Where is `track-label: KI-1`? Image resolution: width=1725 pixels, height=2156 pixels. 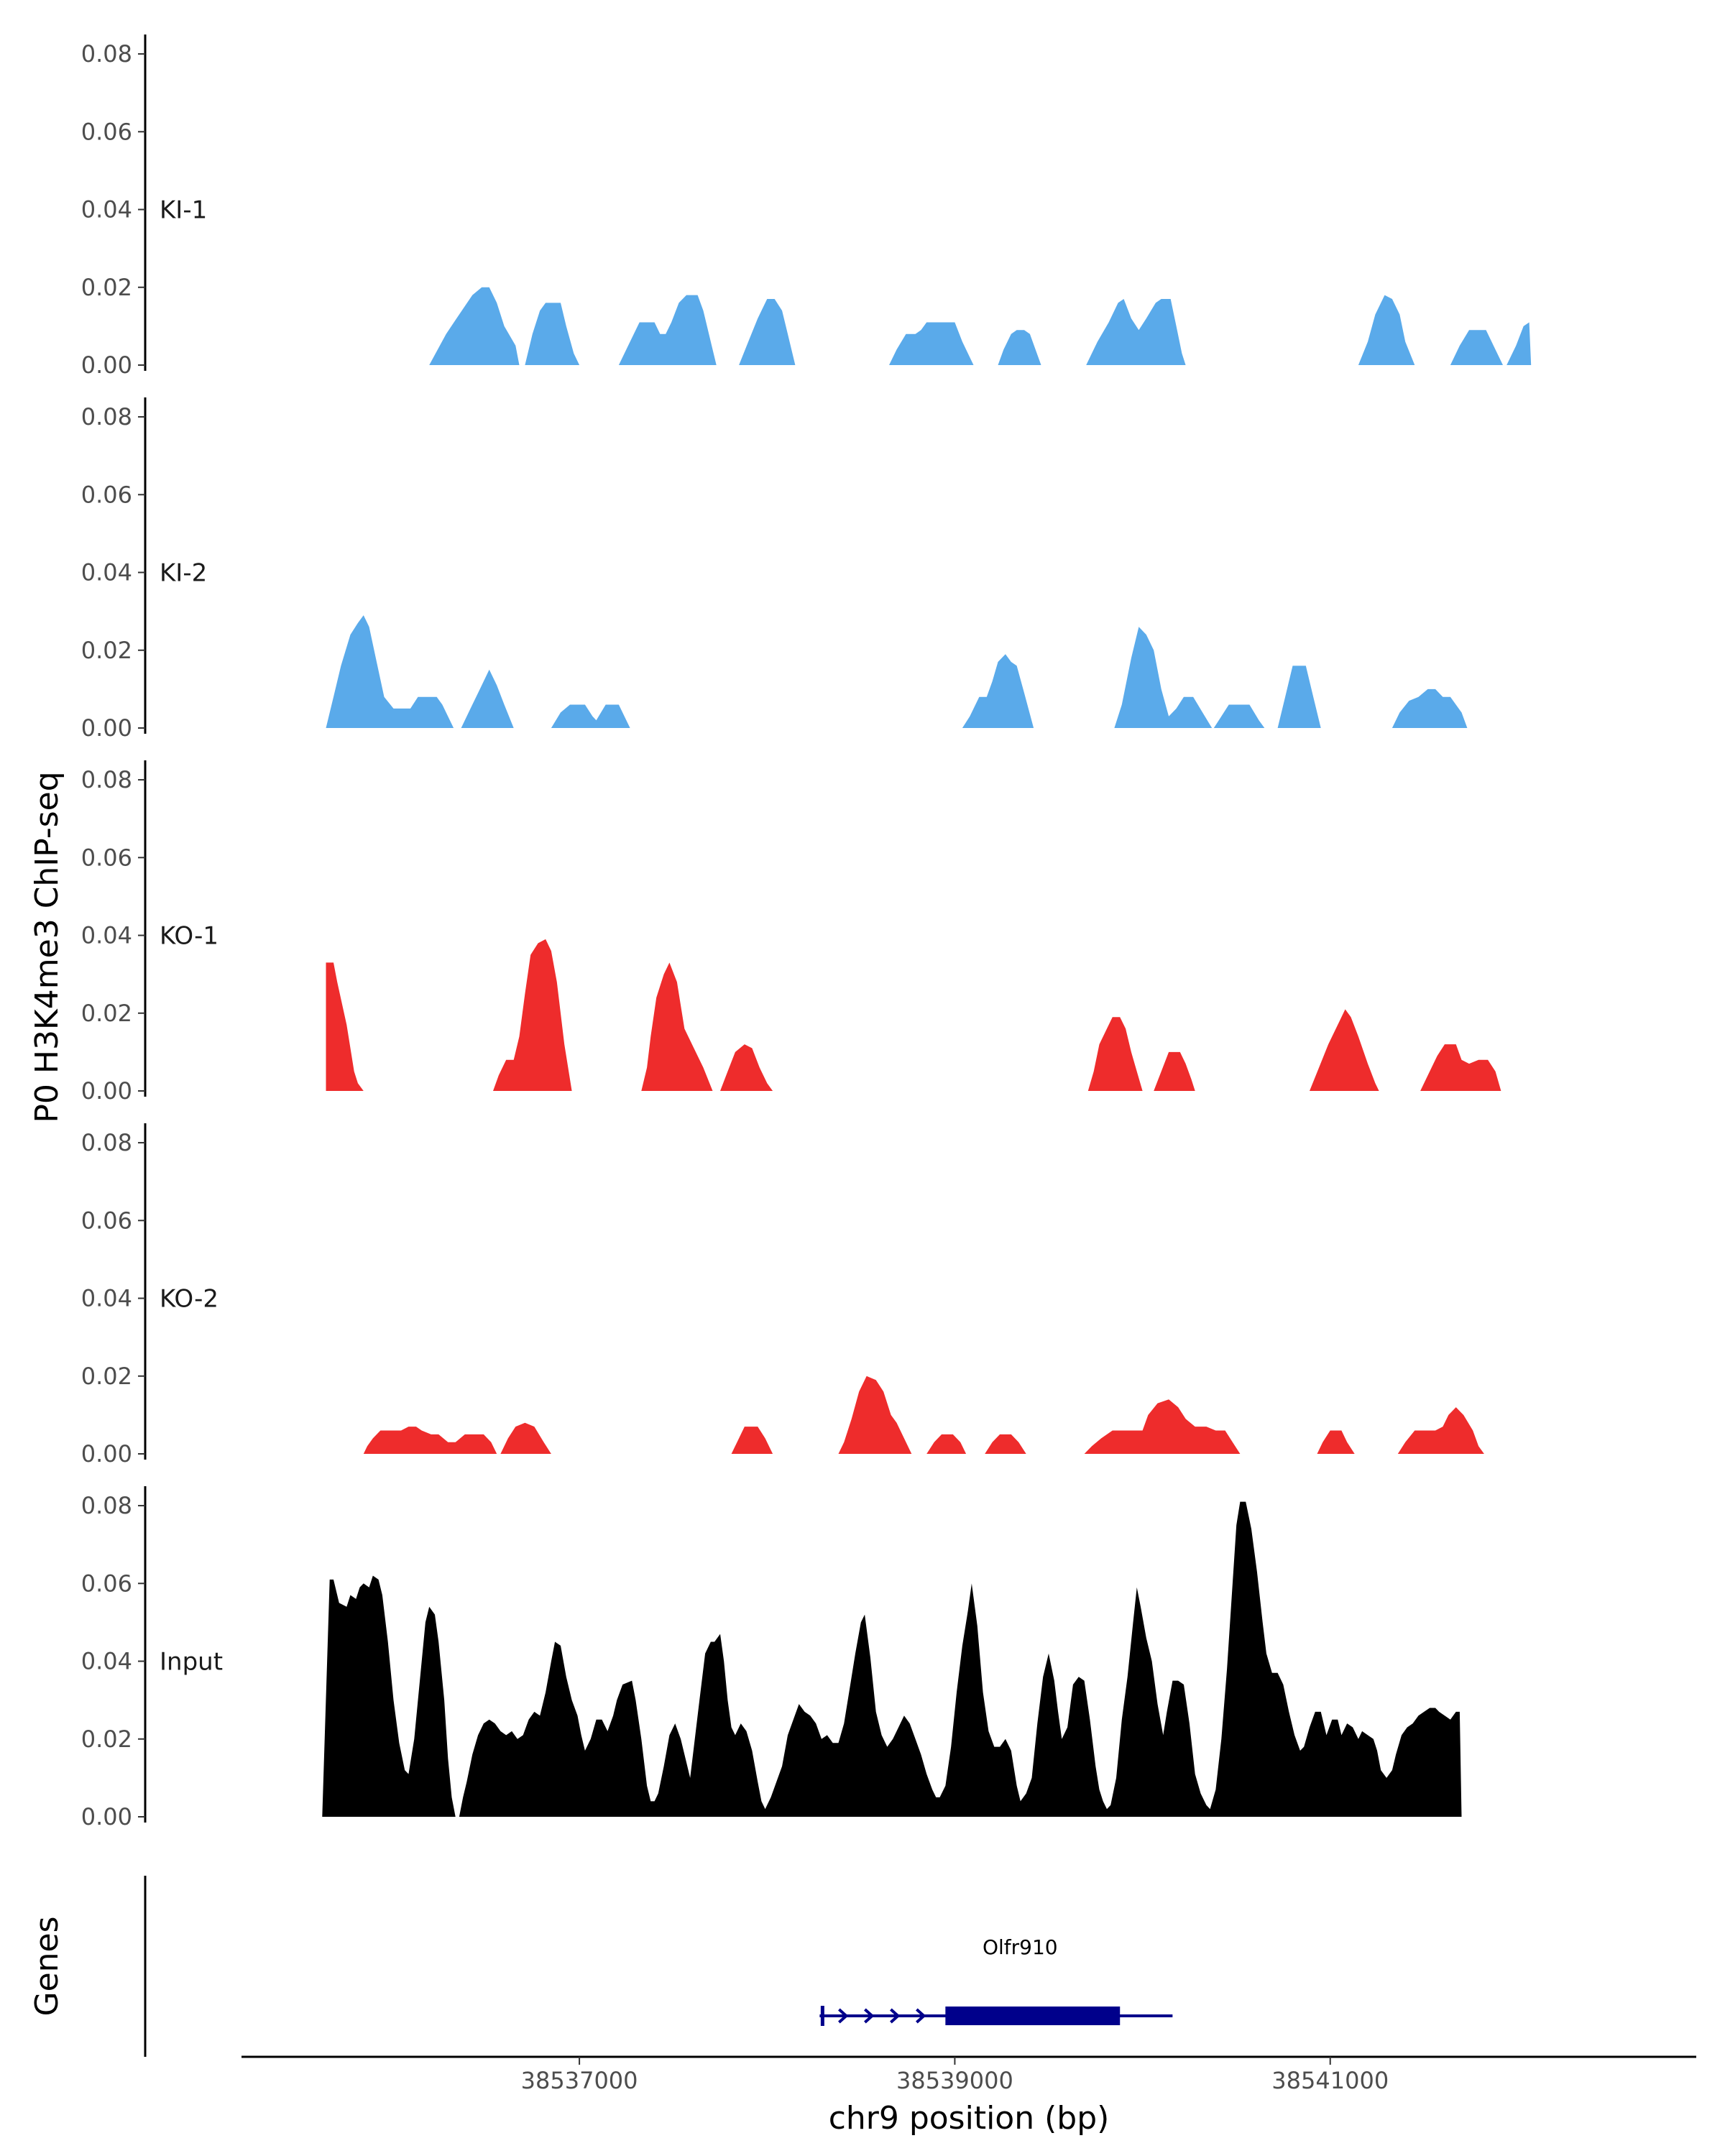
track-label: KI-1 is located at coordinates (183, 210).